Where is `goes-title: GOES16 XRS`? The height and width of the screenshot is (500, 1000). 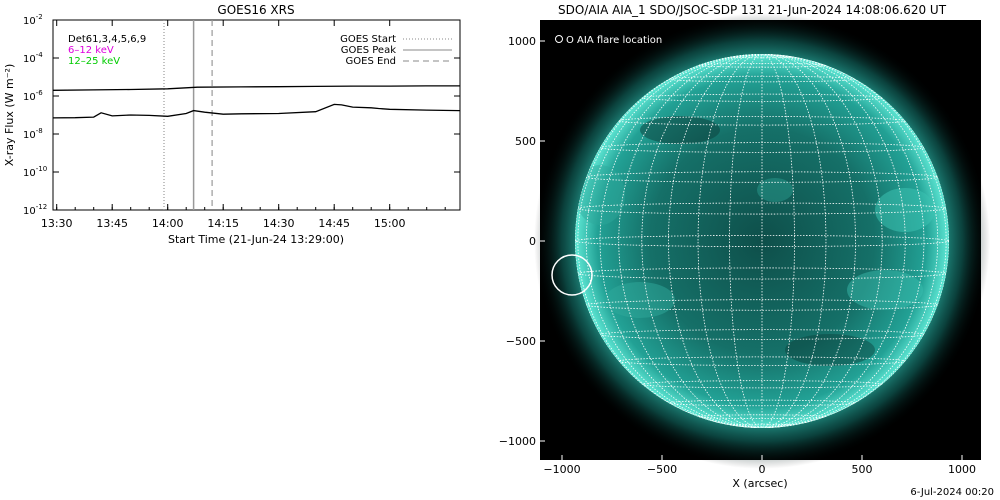 goes-title: GOES16 XRS is located at coordinates (255, 10).